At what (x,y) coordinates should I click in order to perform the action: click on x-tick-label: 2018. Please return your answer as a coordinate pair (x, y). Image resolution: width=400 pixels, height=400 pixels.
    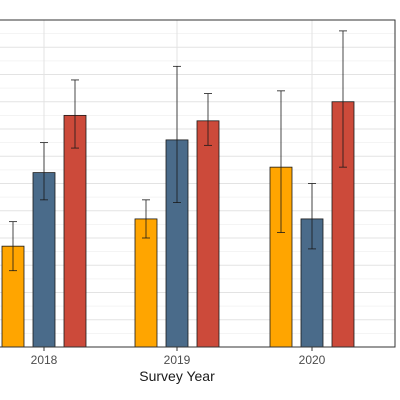
    Looking at the image, I should click on (44, 360).